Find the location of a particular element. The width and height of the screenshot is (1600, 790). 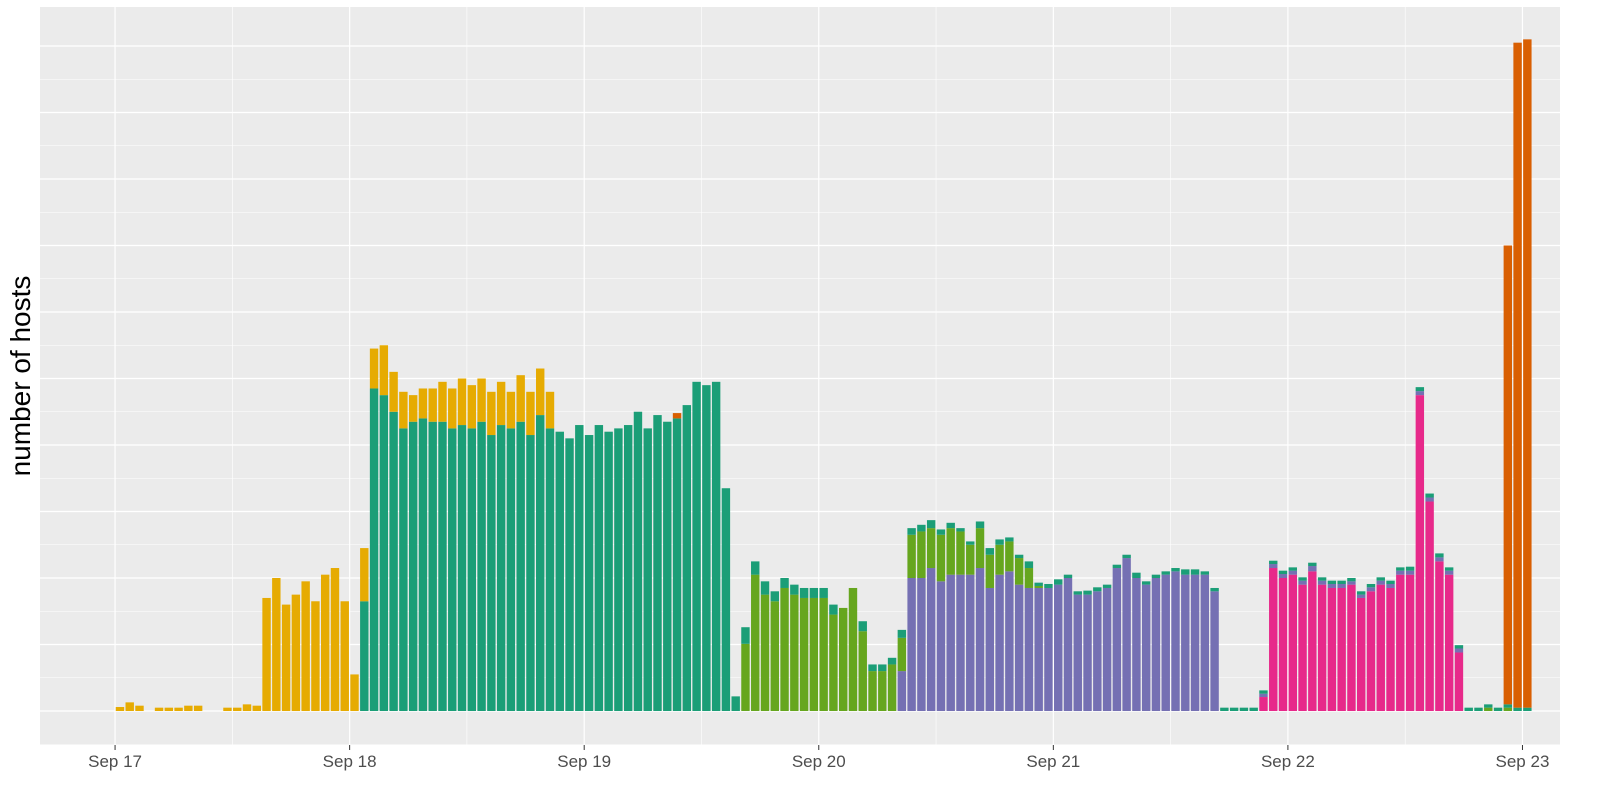

x-tick-label: Sep 22 is located at coordinates (1288, 761).